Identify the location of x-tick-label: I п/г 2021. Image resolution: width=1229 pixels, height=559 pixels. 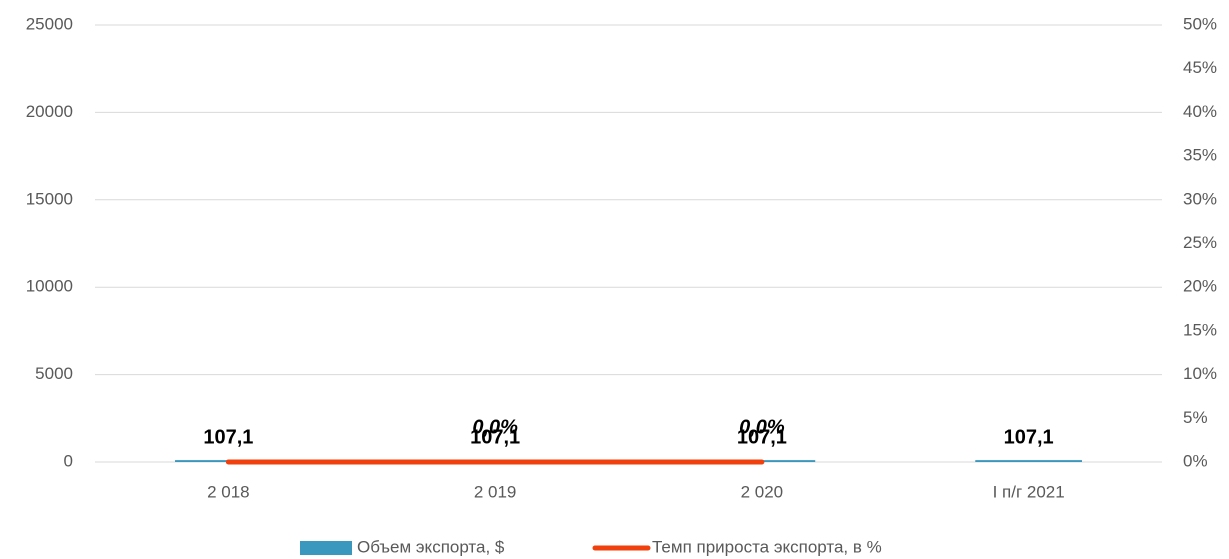
(1029, 491).